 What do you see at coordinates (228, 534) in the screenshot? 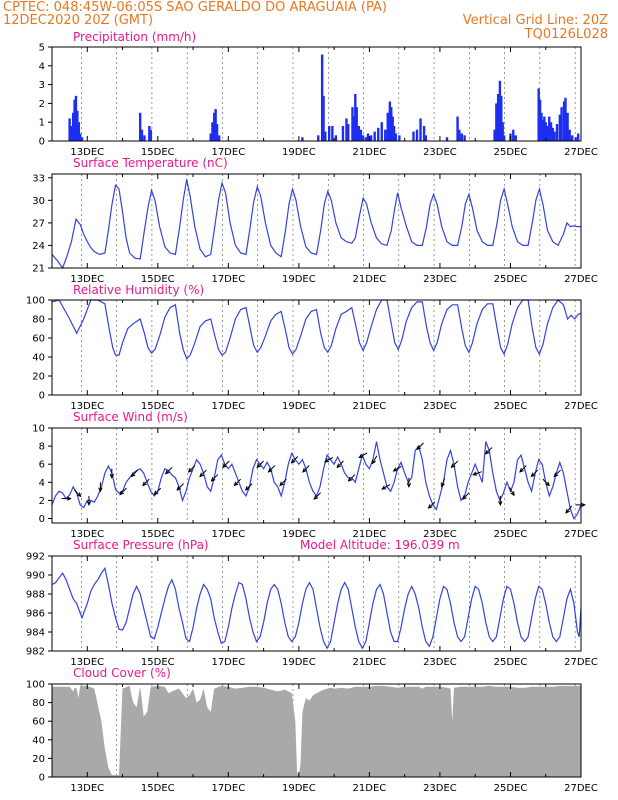
I see `x-tick-label: 17DEC` at bounding box center [228, 534].